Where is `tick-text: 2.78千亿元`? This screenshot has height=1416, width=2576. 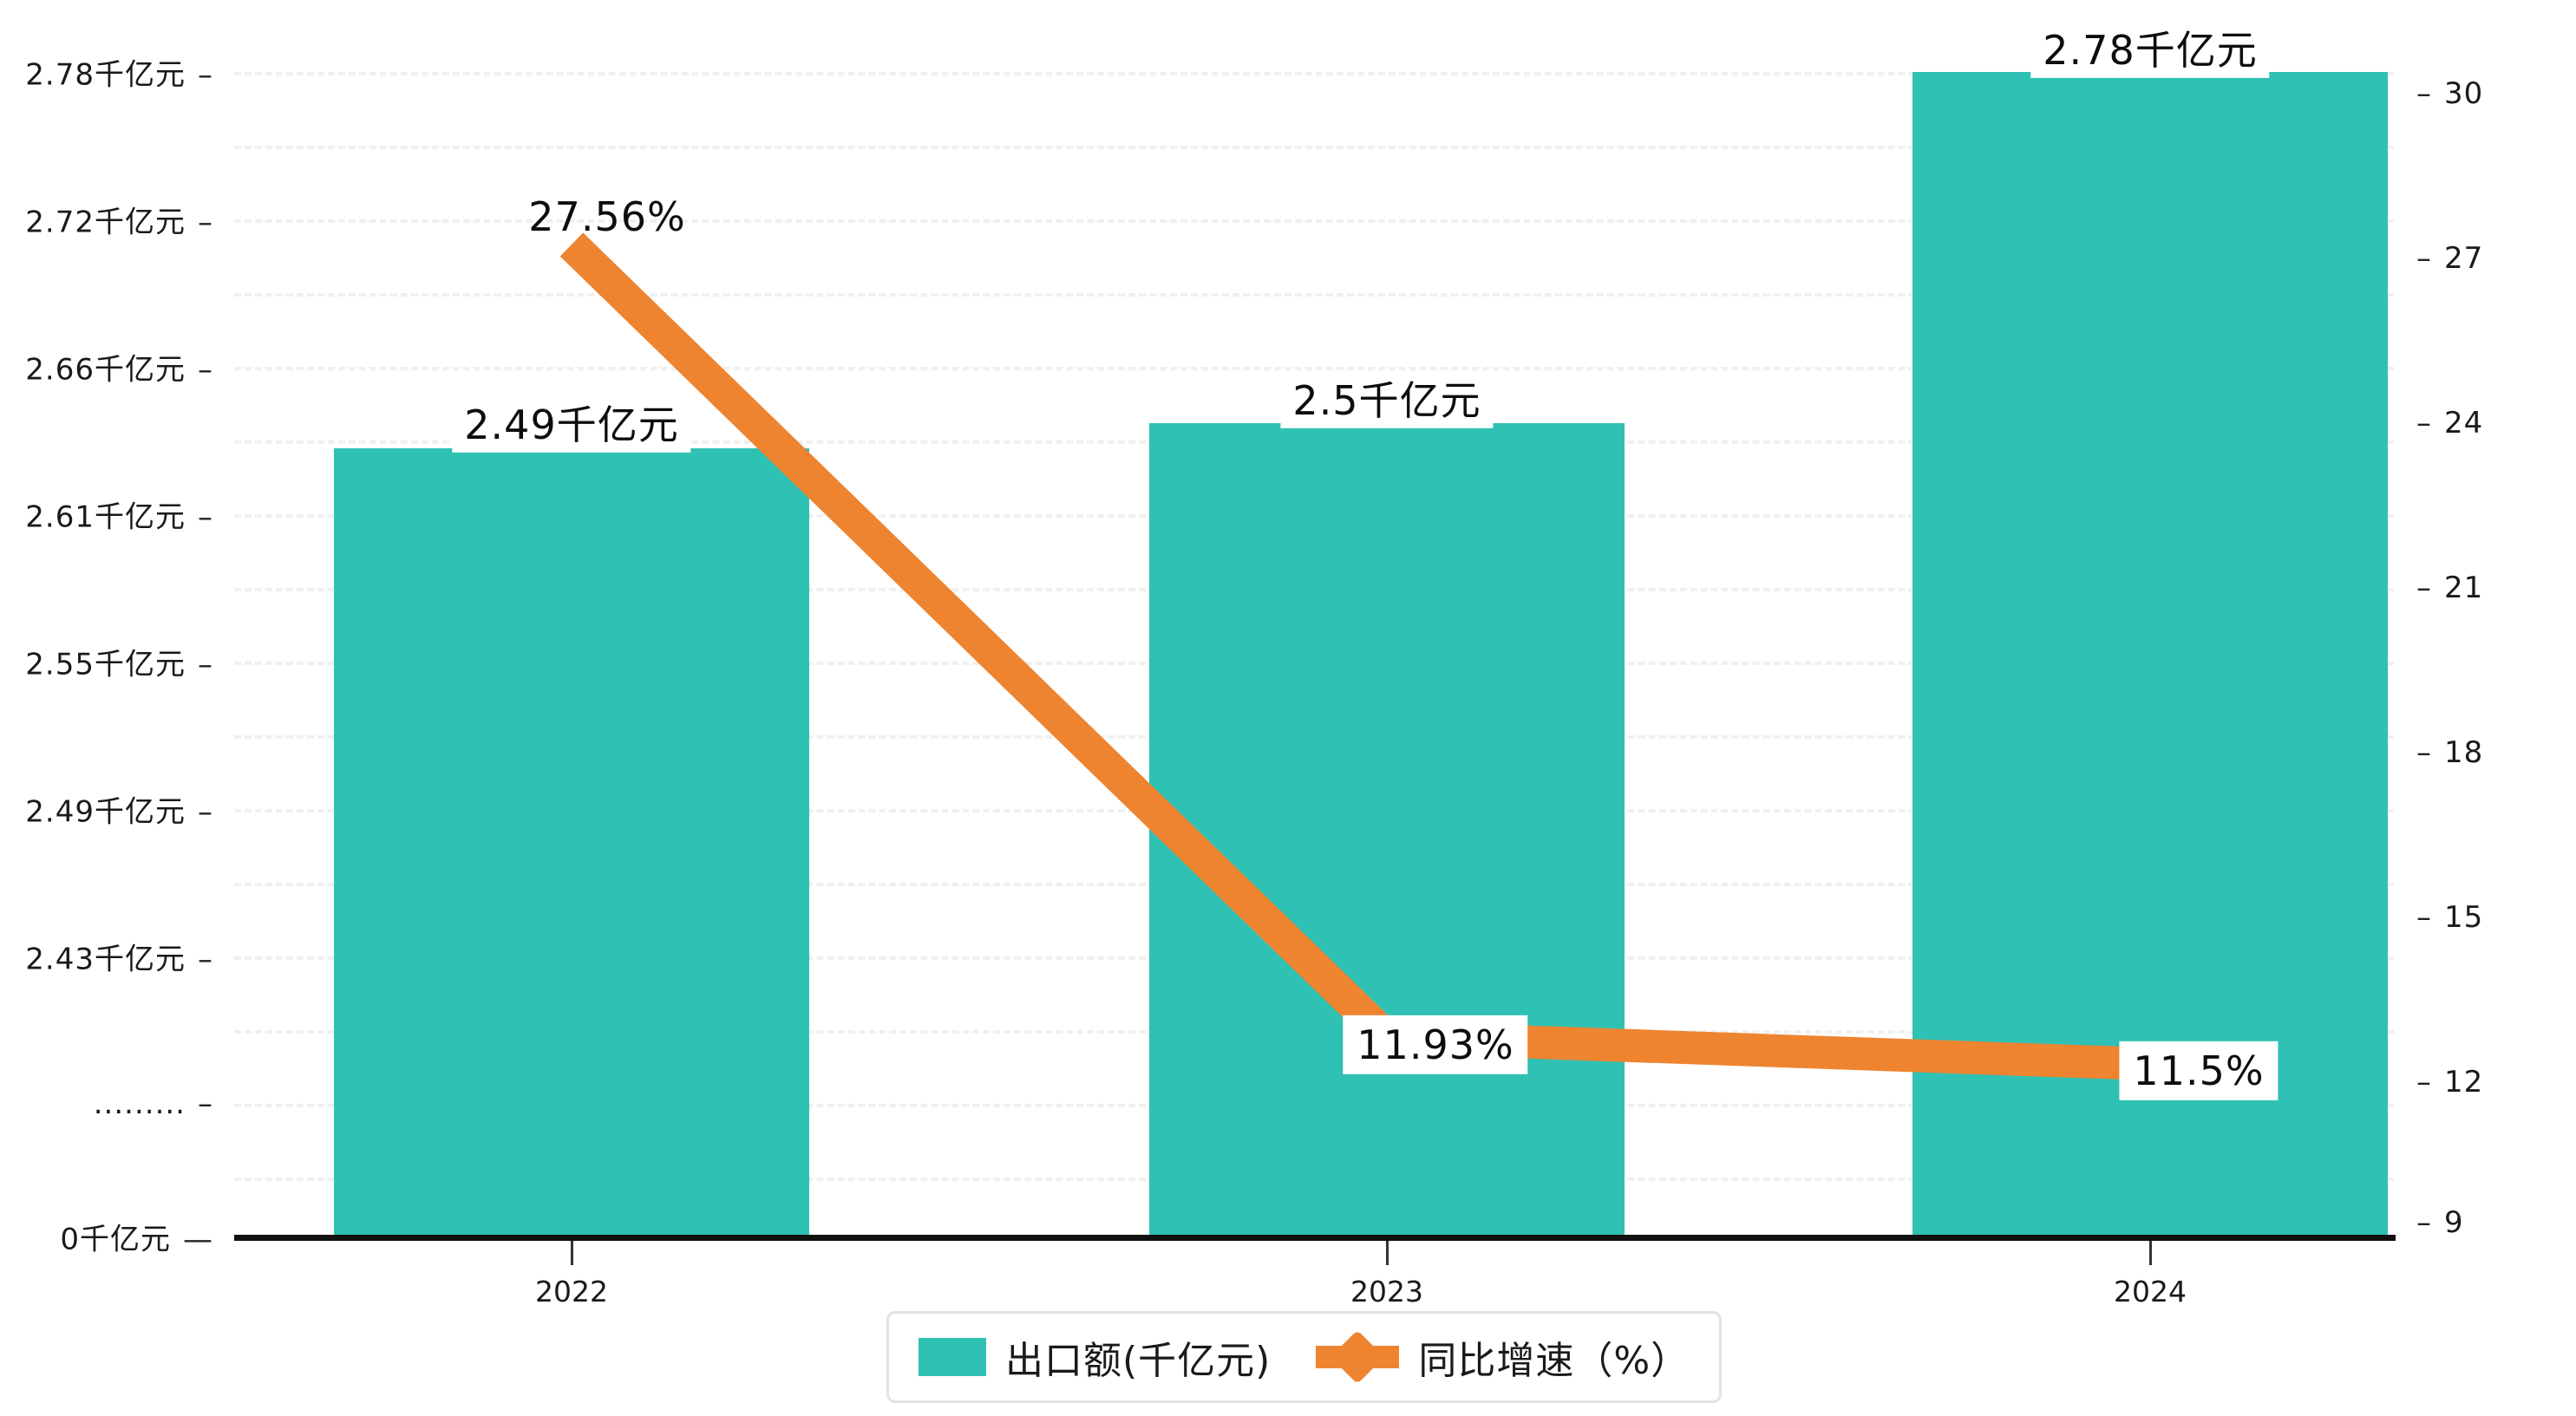
tick-text: 2.78千亿元 is located at coordinates (105, 75).